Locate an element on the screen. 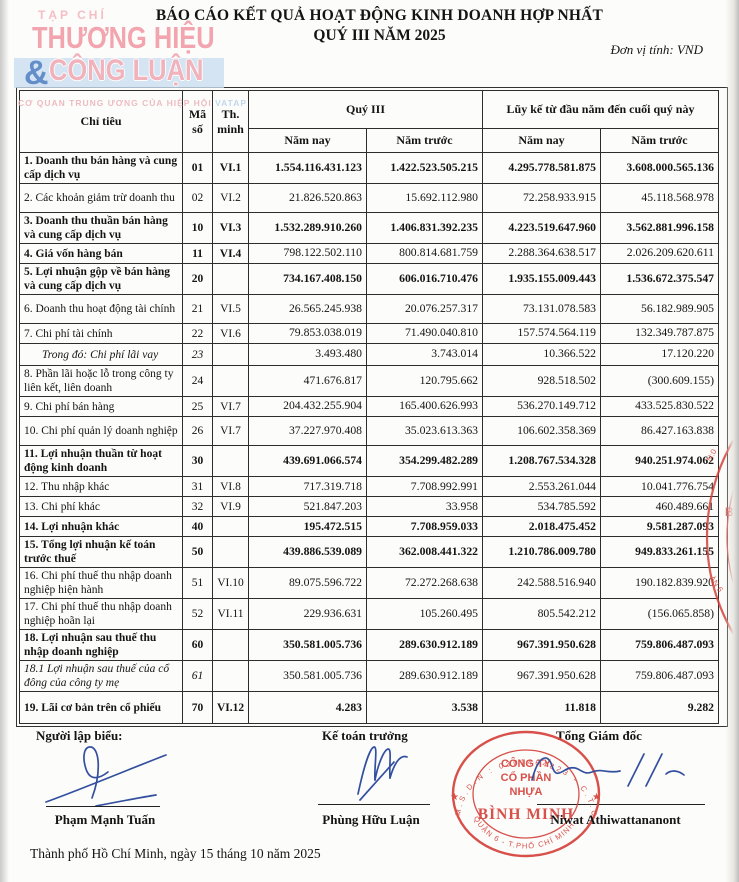 Image resolution: width=739 pixels, height=882 pixels. row-value: 10.366.522 is located at coordinates (541, 355).